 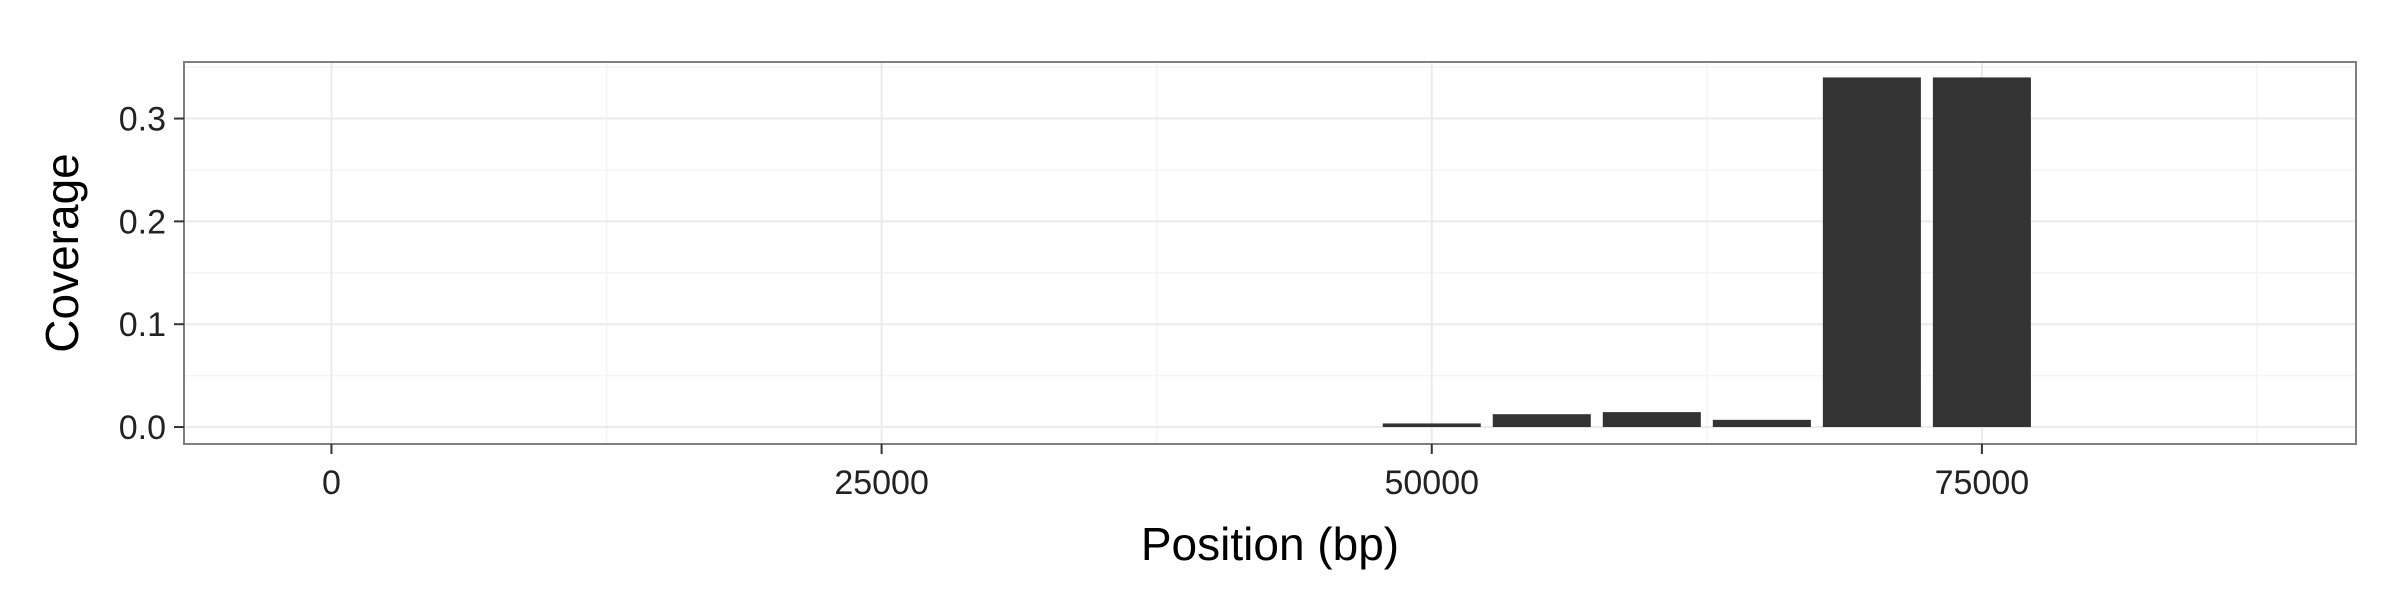 I want to click on x-tick-label: 0, so click(x=331, y=483).